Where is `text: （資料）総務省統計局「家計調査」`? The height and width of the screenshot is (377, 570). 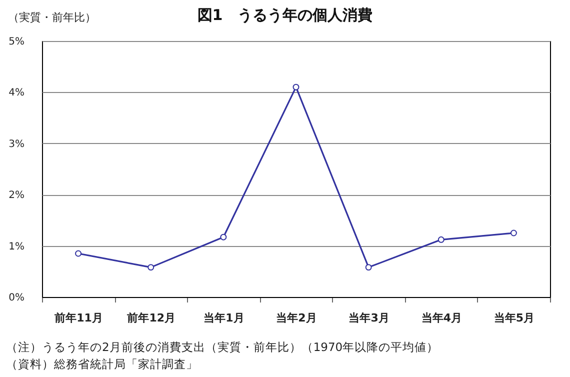
text: （資料）総務省統計局「家計調査」 is located at coordinates (102, 364).